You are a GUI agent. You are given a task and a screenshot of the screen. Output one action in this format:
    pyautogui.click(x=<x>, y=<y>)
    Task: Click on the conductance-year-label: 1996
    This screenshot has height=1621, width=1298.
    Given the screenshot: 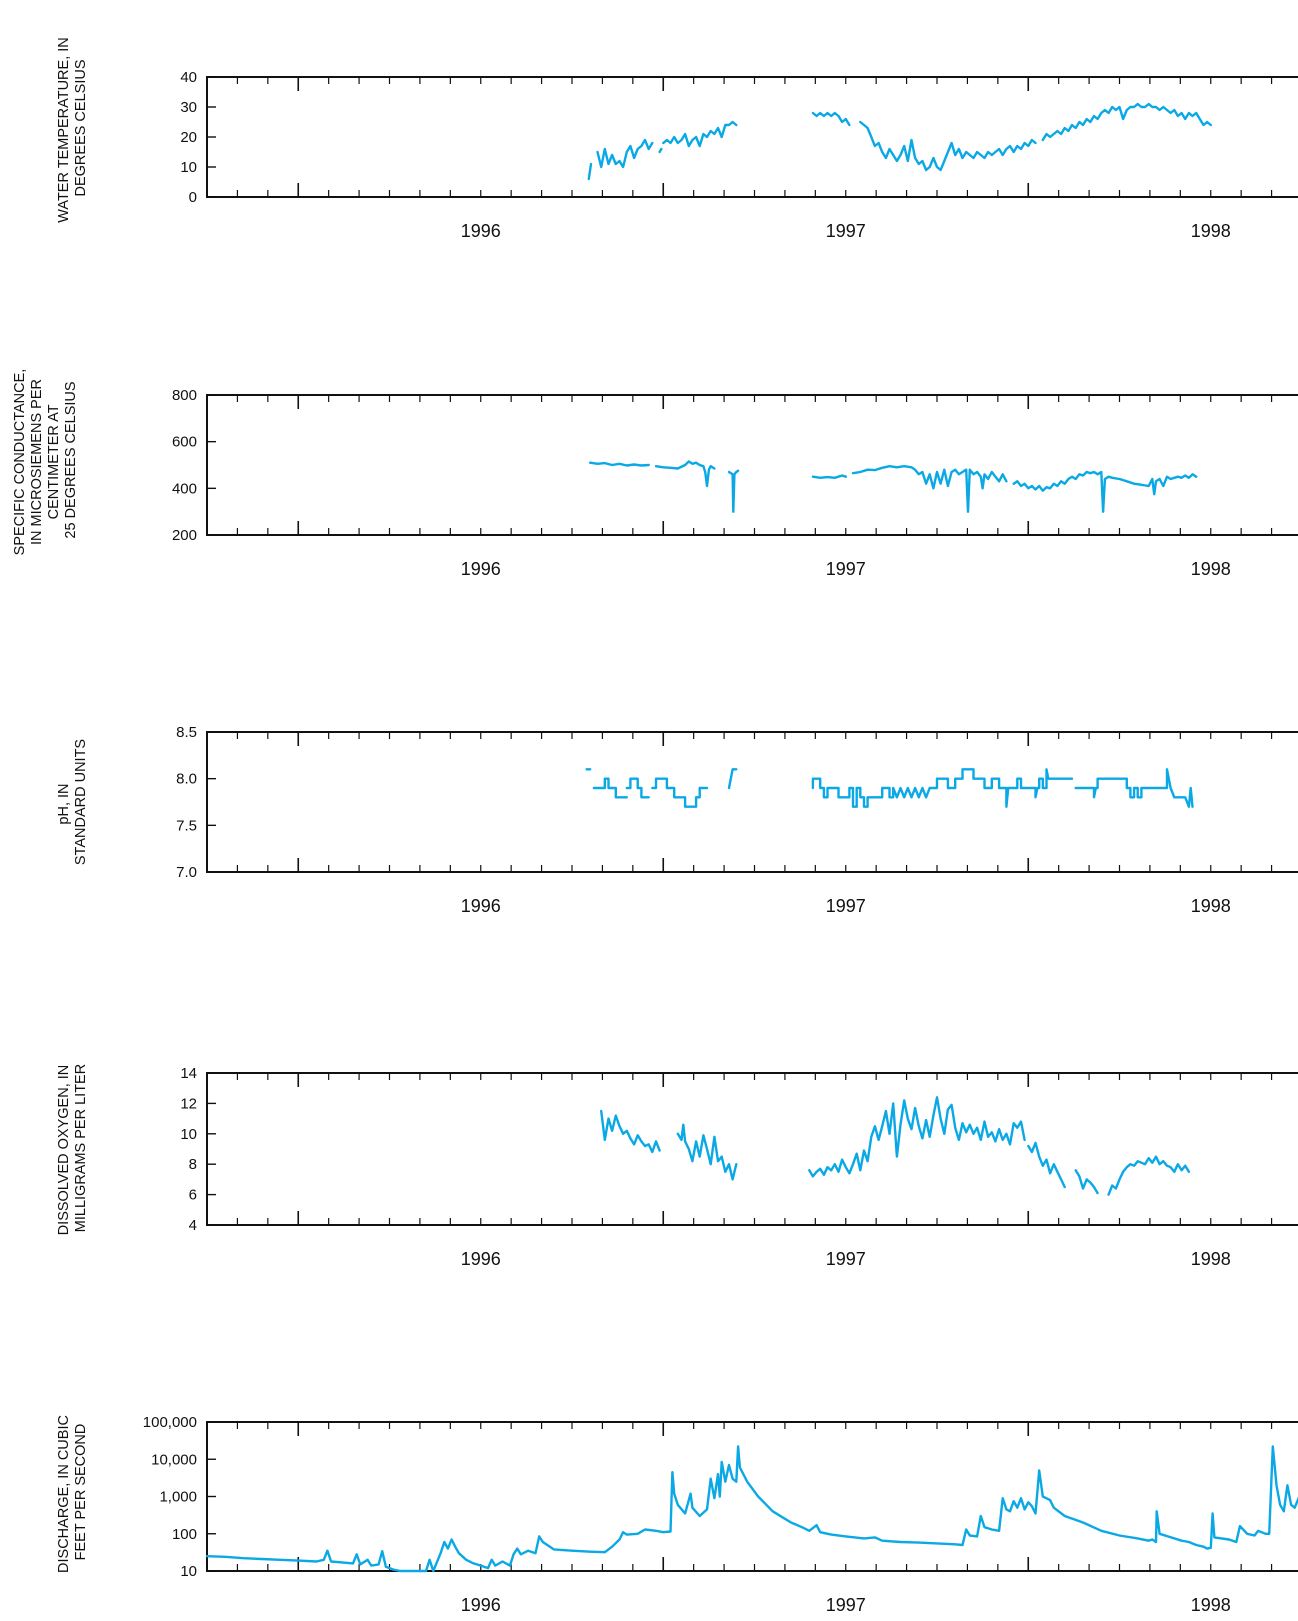 What is the action you would take?
    pyautogui.click(x=481, y=569)
    